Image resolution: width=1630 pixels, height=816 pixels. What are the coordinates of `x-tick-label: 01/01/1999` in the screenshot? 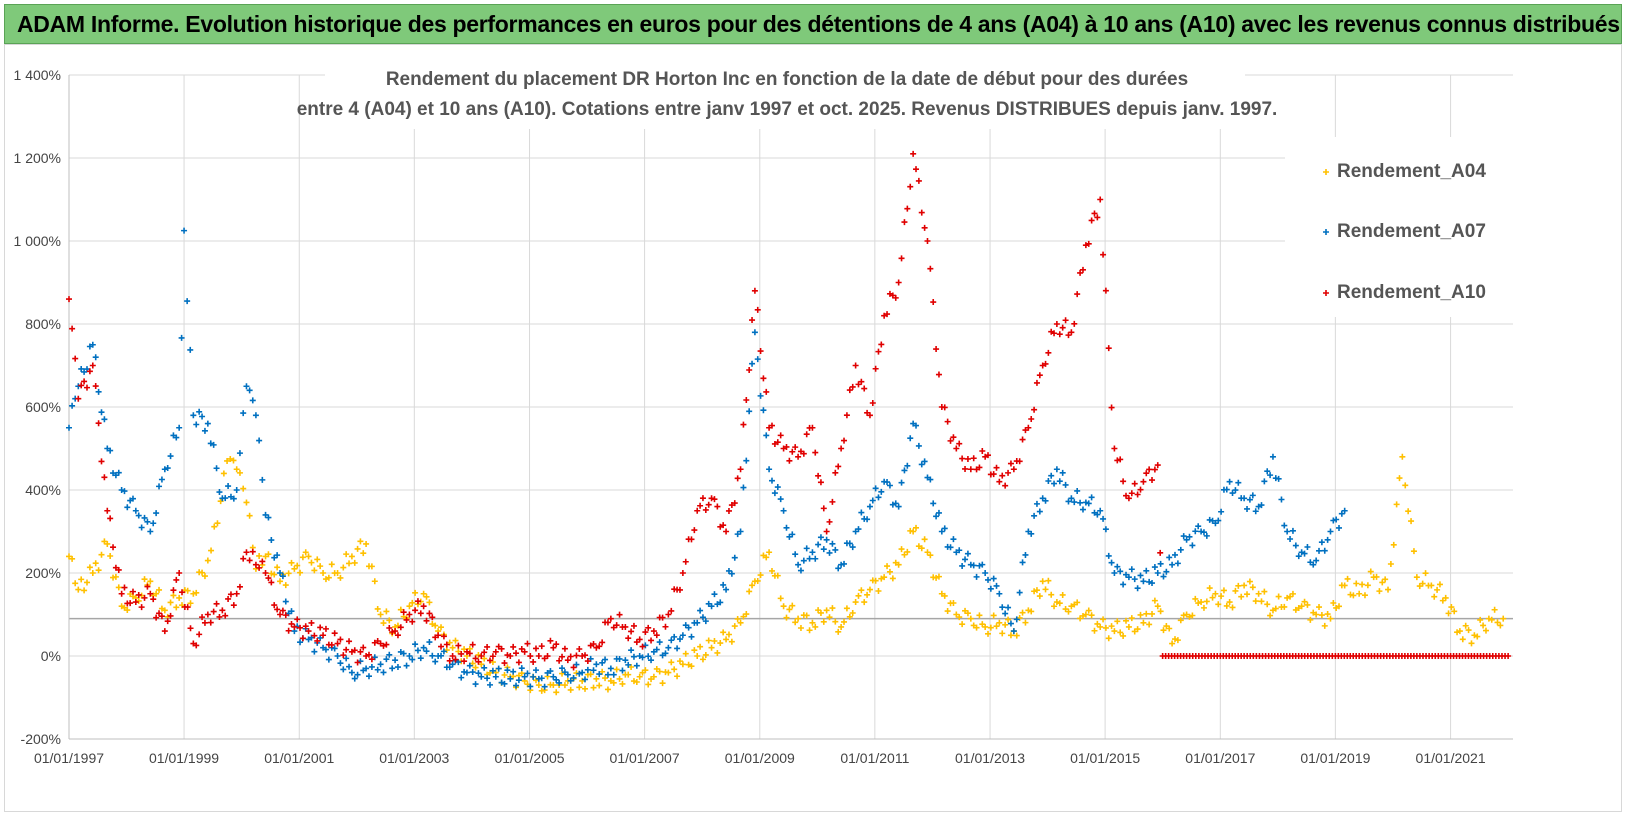 It's located at (184, 758).